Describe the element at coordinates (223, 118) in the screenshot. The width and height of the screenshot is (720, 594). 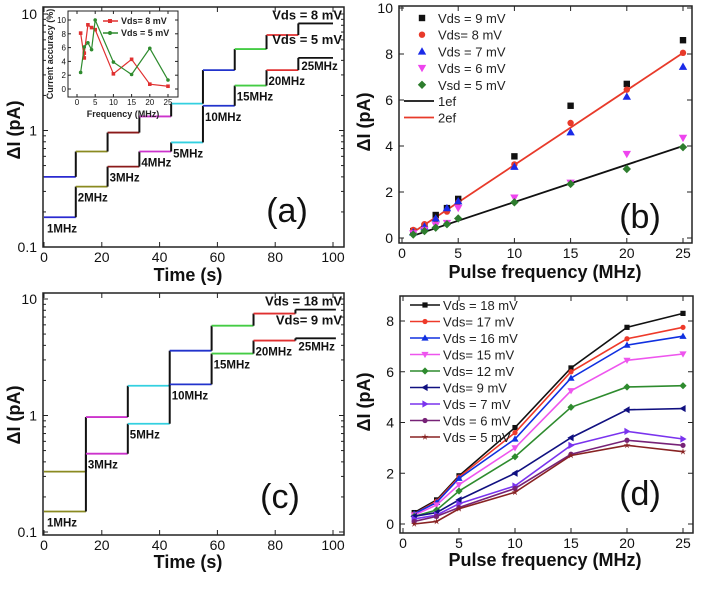
I see `step-frequency-label: 10MHz` at that location.